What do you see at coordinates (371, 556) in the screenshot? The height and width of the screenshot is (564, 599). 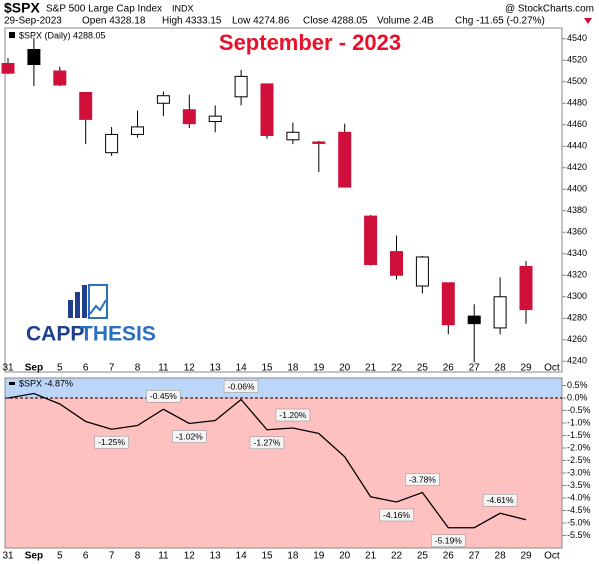 I see `x-tick-label: 21` at bounding box center [371, 556].